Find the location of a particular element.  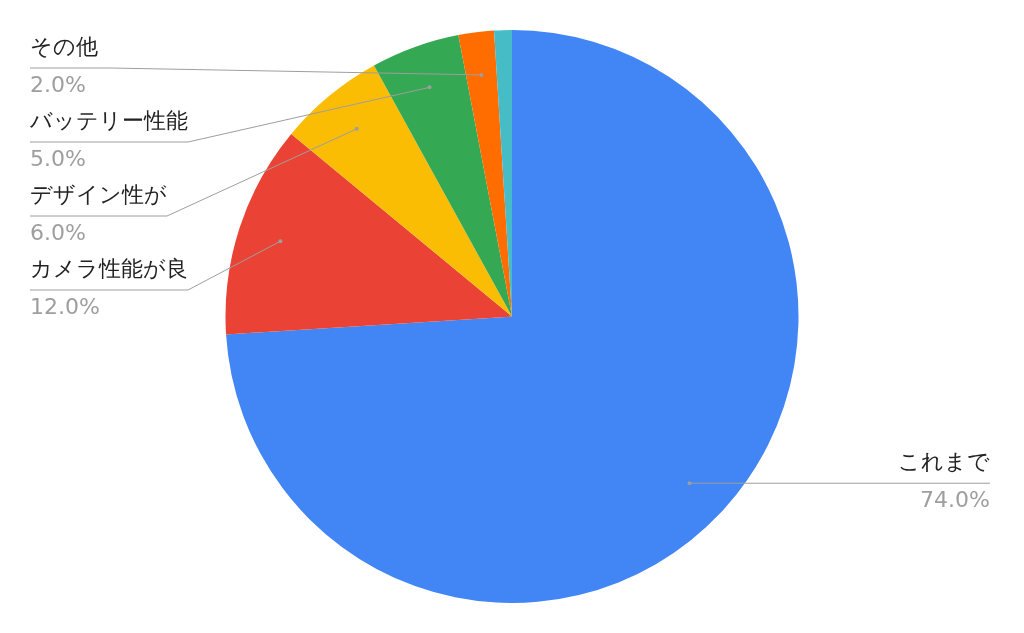

data-label: 2.0% is located at coordinates (58, 84).